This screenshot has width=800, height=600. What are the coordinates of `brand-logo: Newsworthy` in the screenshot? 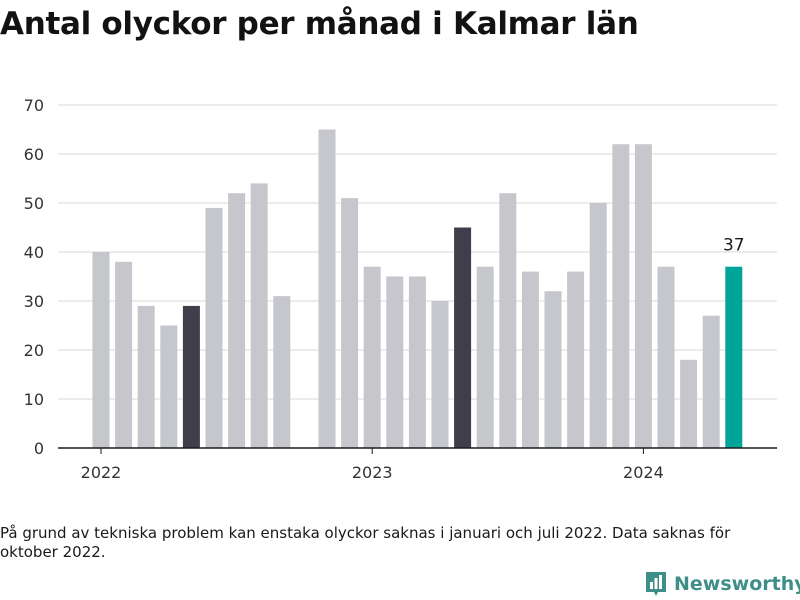 It's located at (722, 584).